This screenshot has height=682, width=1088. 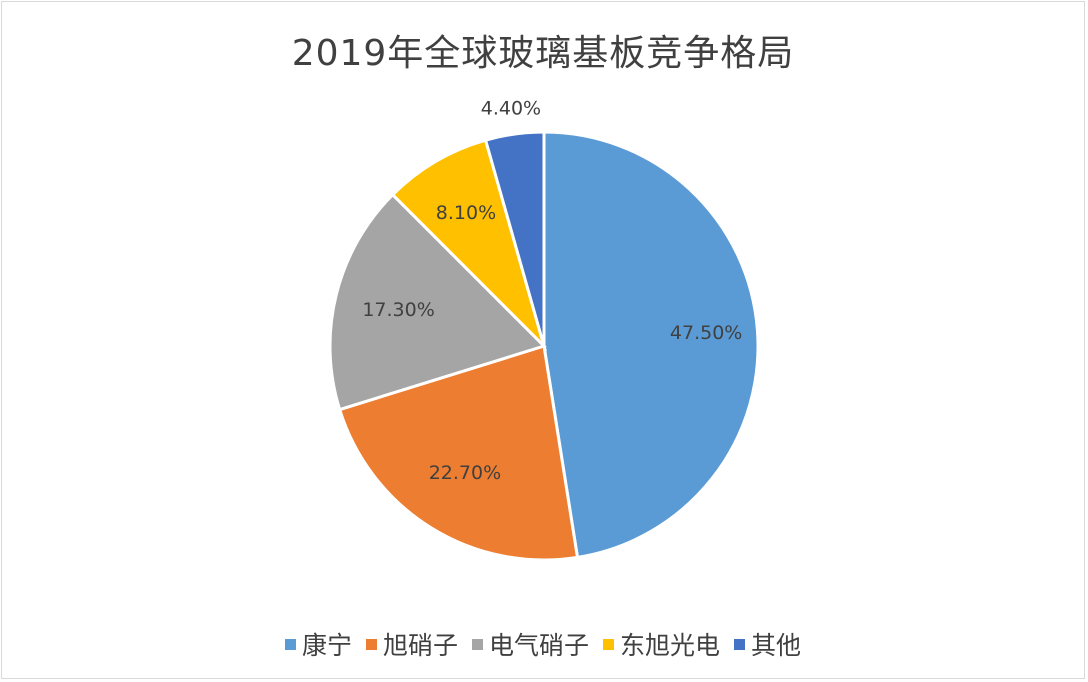 What do you see at coordinates (538, 645) in the screenshot?
I see `legend-label-neg: 电气硝子` at bounding box center [538, 645].